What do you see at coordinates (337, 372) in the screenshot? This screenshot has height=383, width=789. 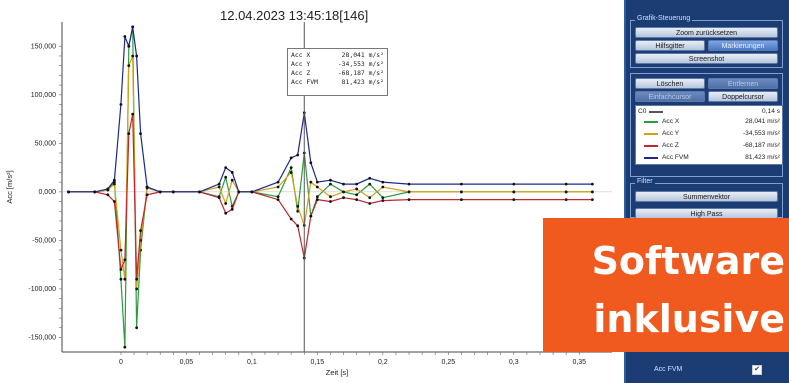 I see `x-axis-label: Zeit [s]` at bounding box center [337, 372].